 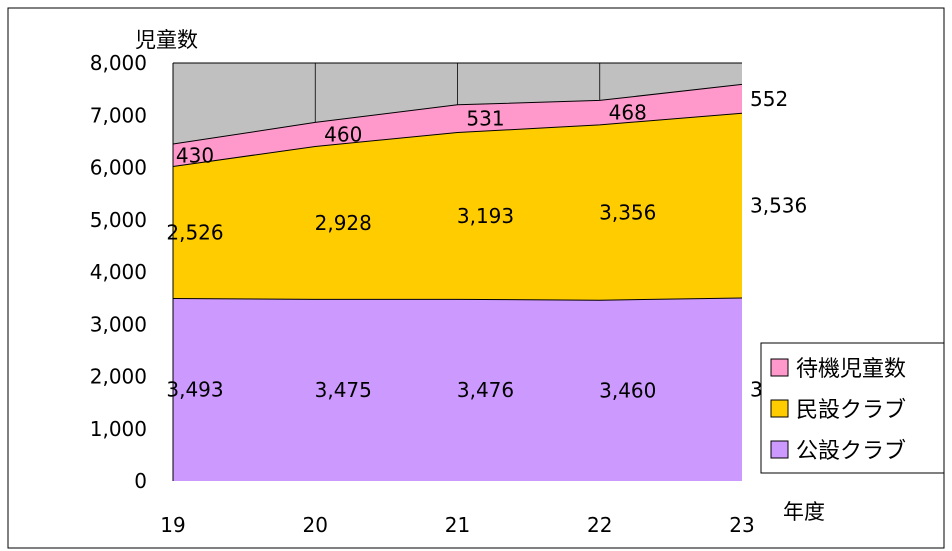 What do you see at coordinates (778, 206) in the screenshot?
I see `data-label: 3,536` at bounding box center [778, 206].